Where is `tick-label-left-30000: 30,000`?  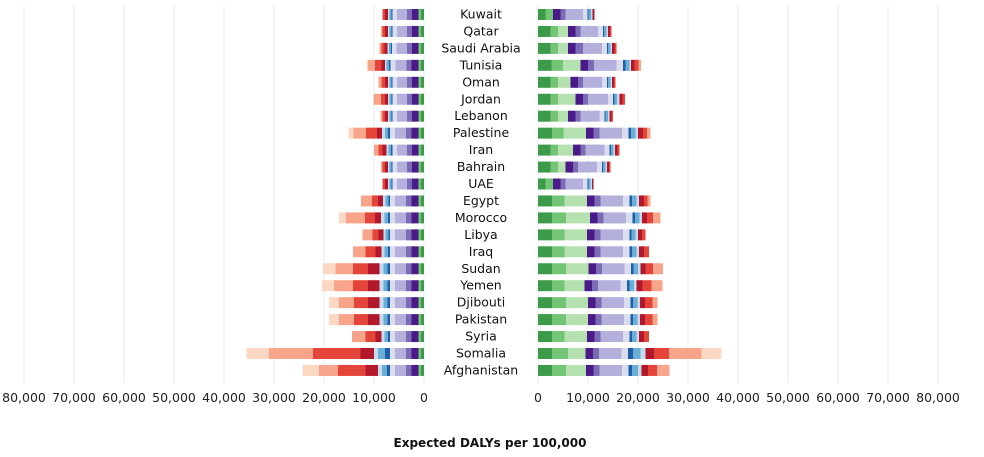 tick-label-left-30000: 30,000 is located at coordinates (274, 397).